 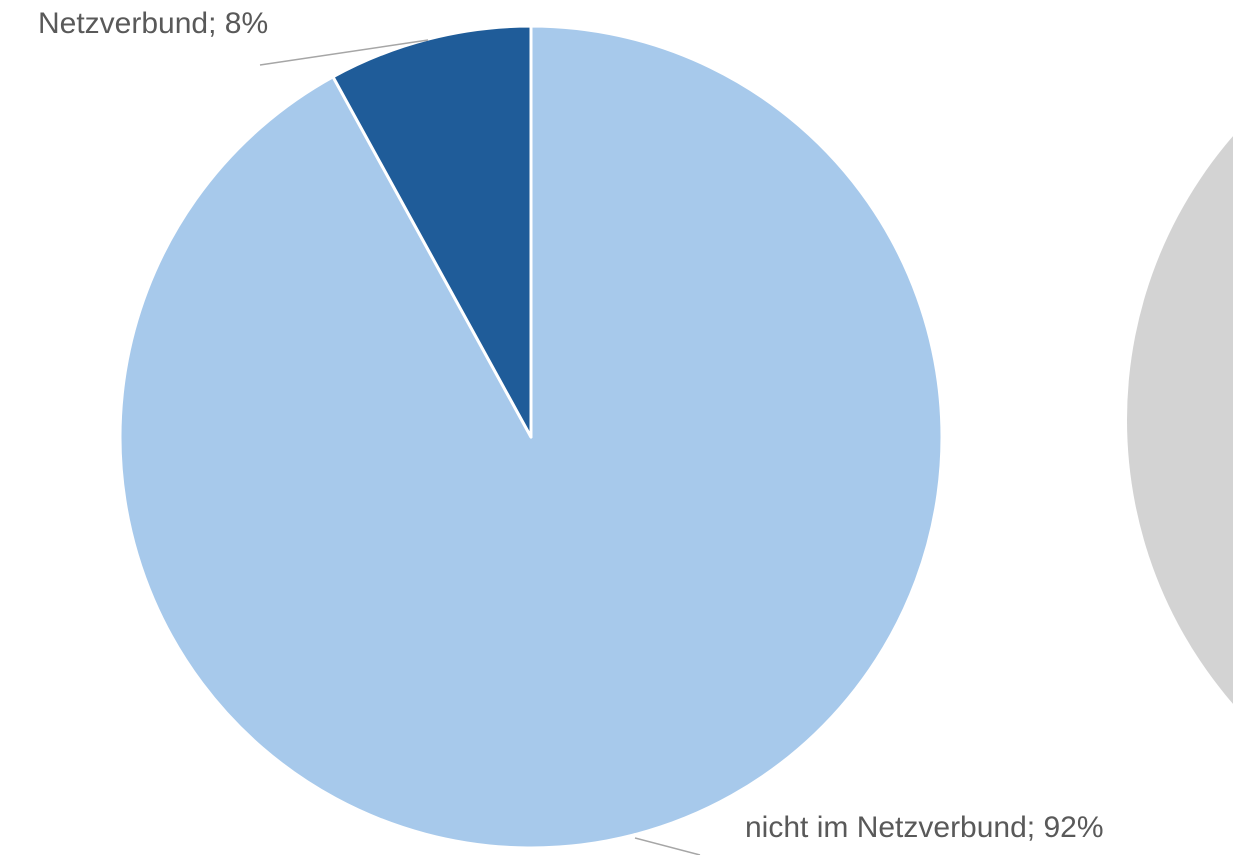 What do you see at coordinates (153, 23) in the screenshot?
I see `data-label: Netzverbund; 8%` at bounding box center [153, 23].